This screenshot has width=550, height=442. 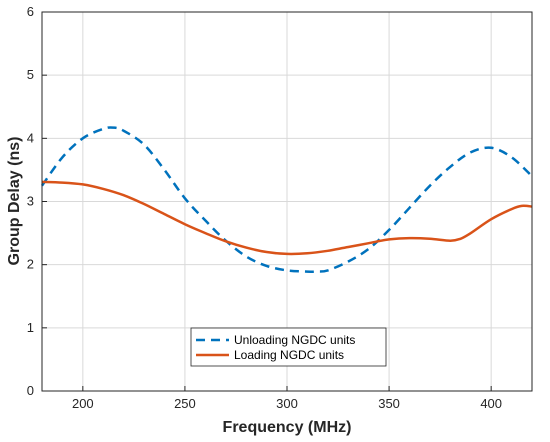 I want to click on y-tick-label: 3, so click(x=30, y=201).